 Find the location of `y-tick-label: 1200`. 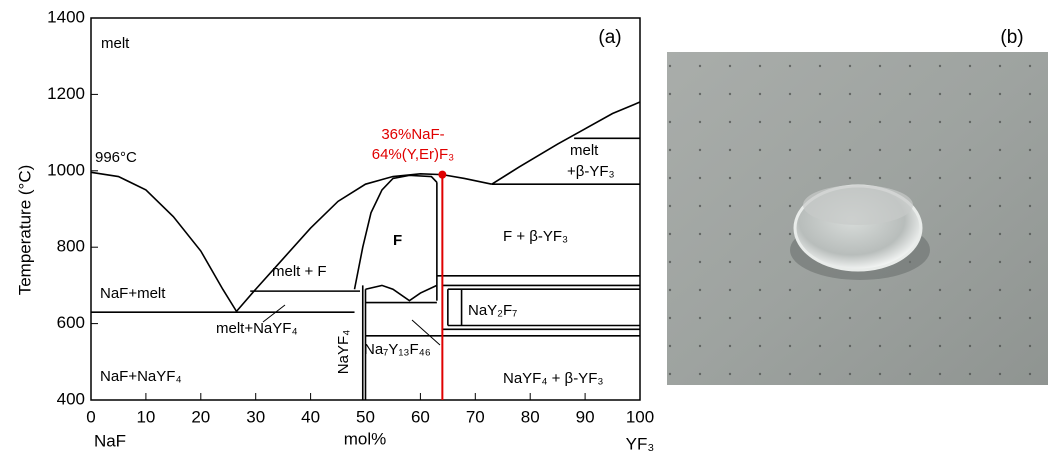

y-tick-label: 1200 is located at coordinates (66, 93).